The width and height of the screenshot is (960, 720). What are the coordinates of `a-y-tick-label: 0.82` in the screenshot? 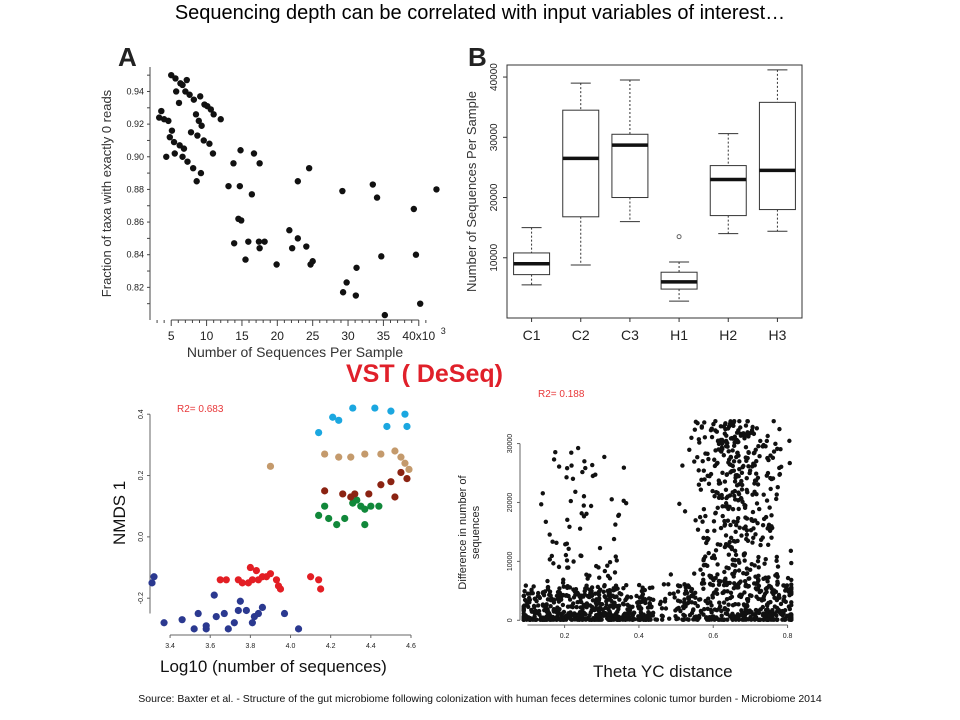 It's located at (135, 287).